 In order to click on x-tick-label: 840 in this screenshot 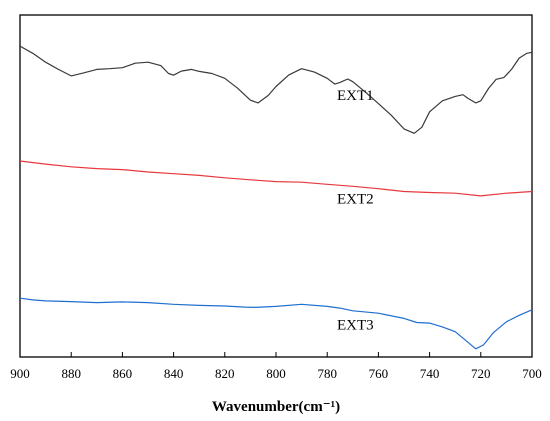, I will do `click(174, 373)`.